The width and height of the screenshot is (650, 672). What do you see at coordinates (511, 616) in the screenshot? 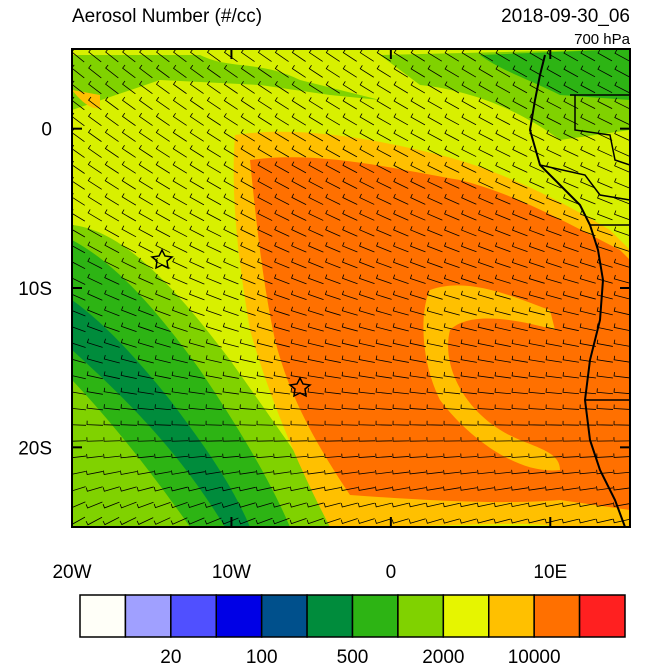
I see `colorbar-box` at bounding box center [511, 616].